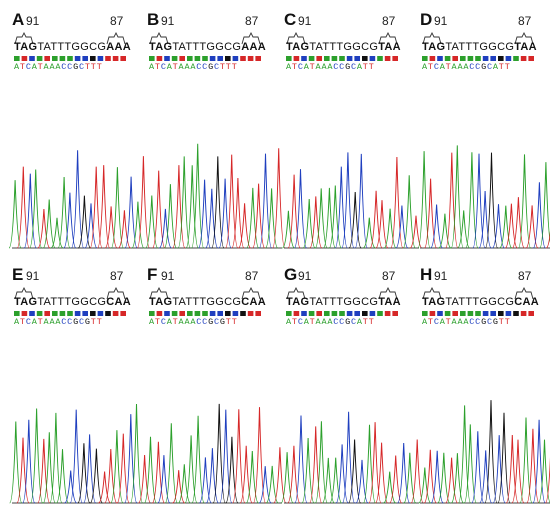 The width and height of the screenshot is (550, 506). Describe the element at coordinates (352, 130) in the screenshot. I see `panel-c: C 91 87 TAGTATTTGGCGTAA ATCATAAACCGCATT` at that location.